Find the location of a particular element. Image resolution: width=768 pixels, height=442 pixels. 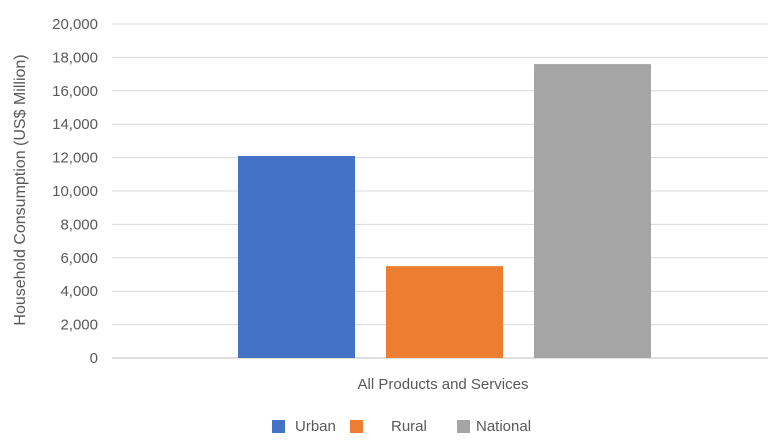

x-axis-category-label: All Products and Services is located at coordinates (443, 384).